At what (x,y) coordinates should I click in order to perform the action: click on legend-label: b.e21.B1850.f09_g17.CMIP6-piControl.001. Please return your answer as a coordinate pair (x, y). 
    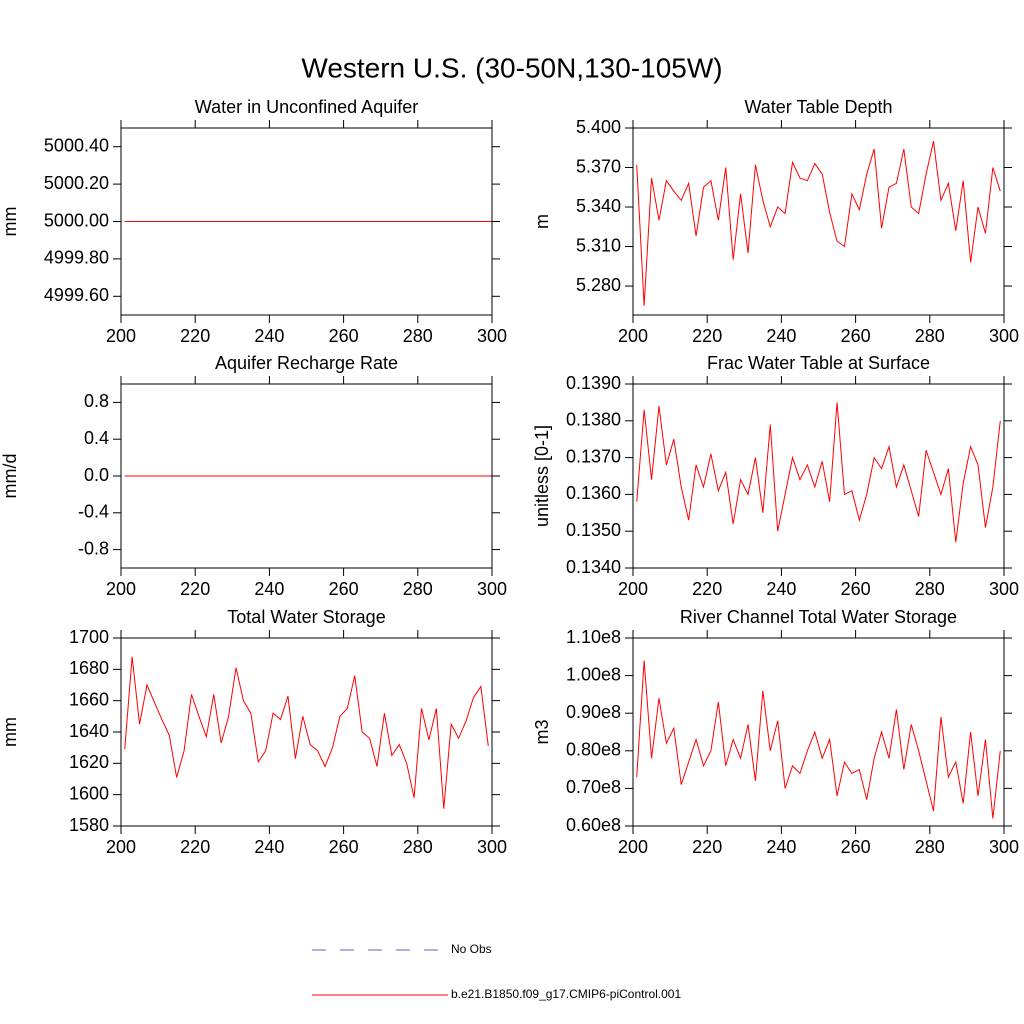
    Looking at the image, I should click on (566, 994).